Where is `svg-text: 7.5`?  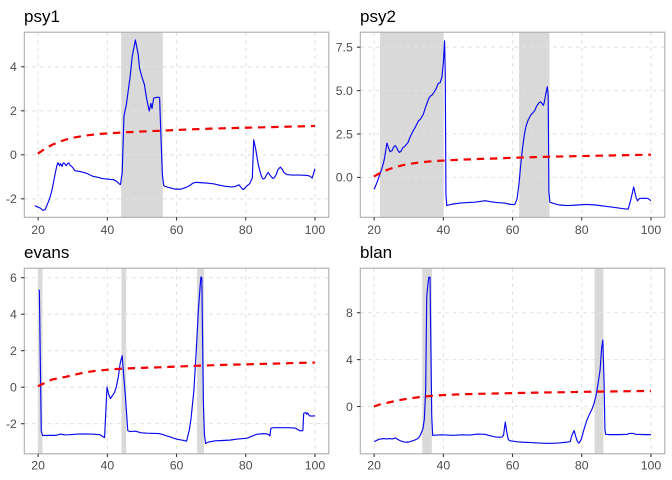 svg-text: 7.5 is located at coordinates (344, 48).